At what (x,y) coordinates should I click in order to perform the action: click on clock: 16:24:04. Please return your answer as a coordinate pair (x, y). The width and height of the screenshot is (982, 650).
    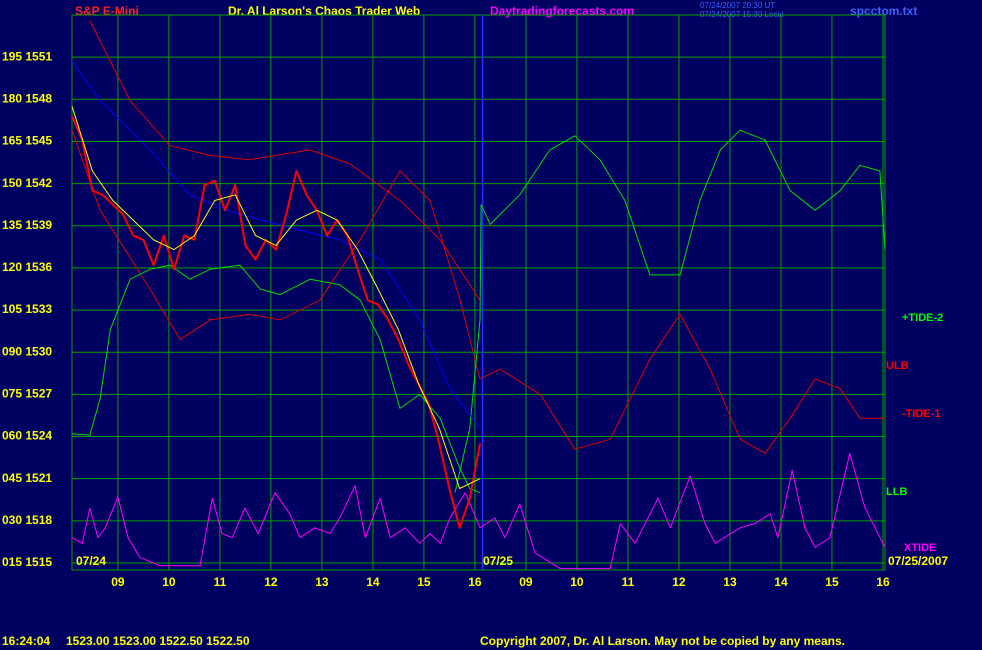
    Looking at the image, I should click on (26, 641).